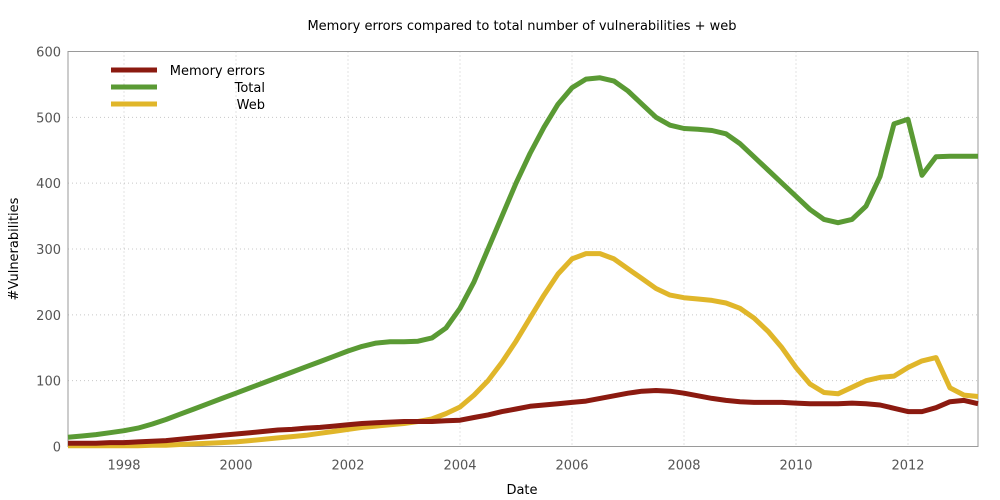 The image size is (1000, 500). I want to click on x-axis-ticks: 1998 2000 2002 2004 2006 2008 2010 2012, so click(515, 466).